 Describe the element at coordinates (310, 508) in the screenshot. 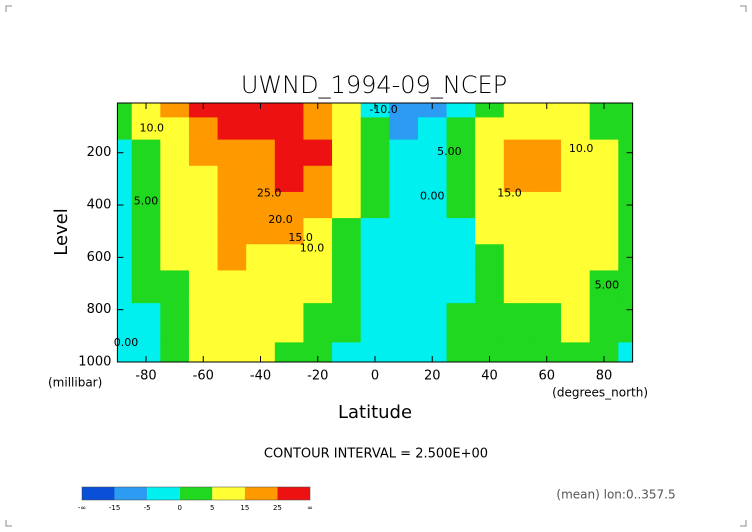

I see `colorbar-label: ∞` at that location.